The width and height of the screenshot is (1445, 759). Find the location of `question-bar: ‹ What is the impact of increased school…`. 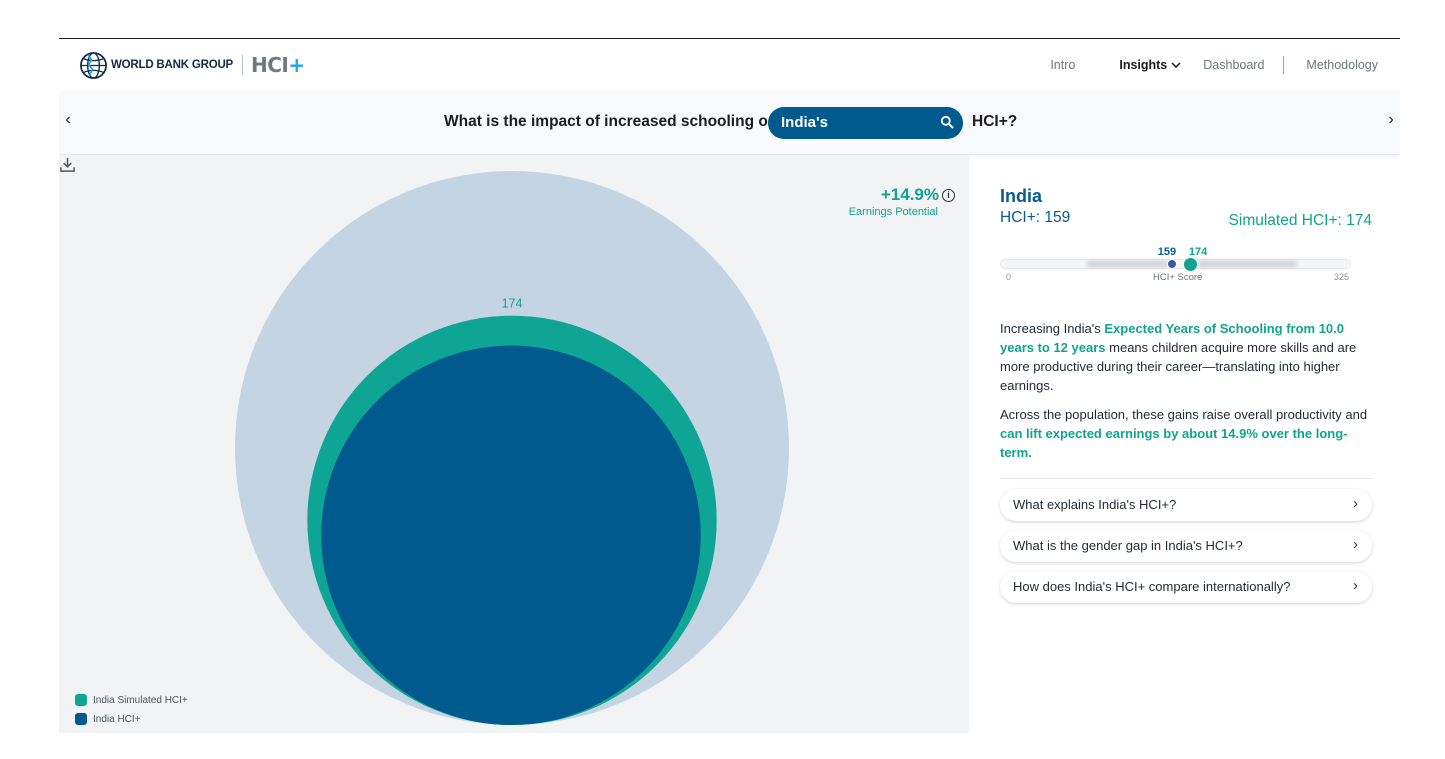

question-bar: ‹ What is the impact of increased school… is located at coordinates (729, 123).